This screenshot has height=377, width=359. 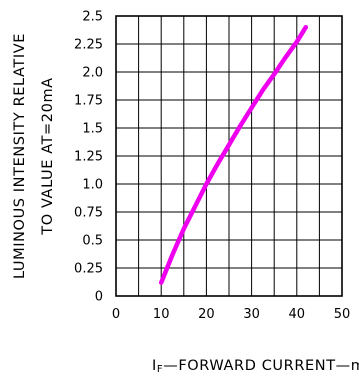 I want to click on x-tick-label: 10, so click(x=161, y=314).